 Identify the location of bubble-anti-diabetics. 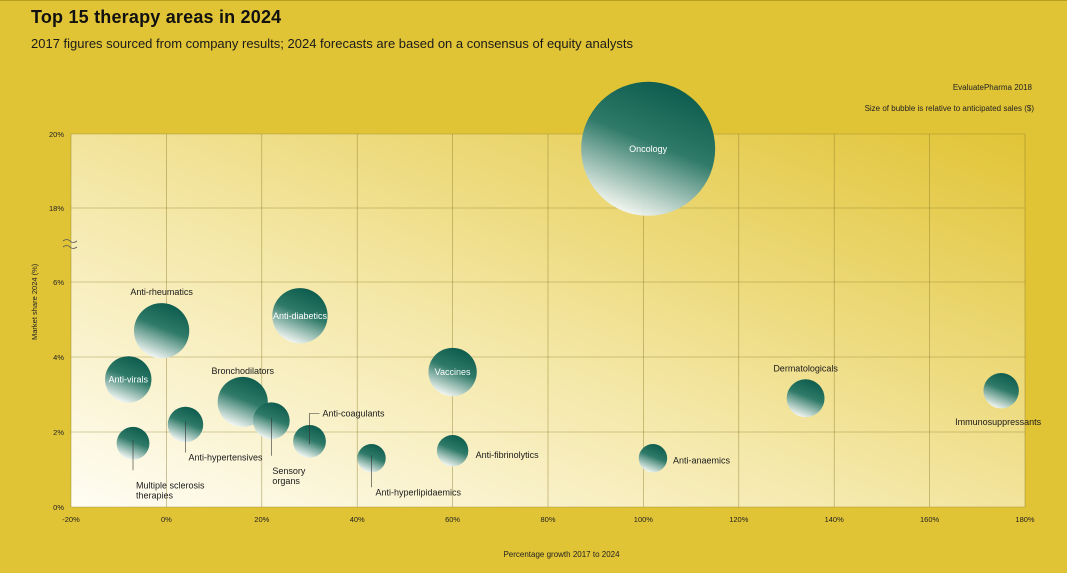
(300, 316).